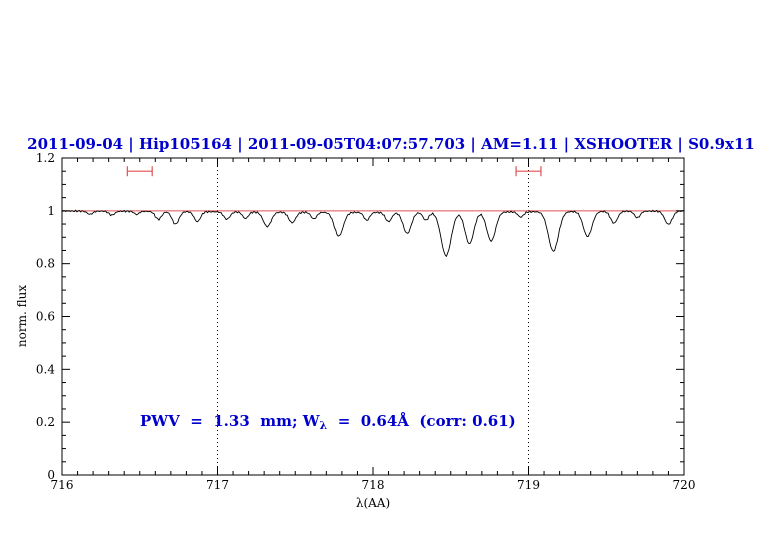  Describe the element at coordinates (62, 485) in the screenshot. I see `x-tick-label: 716` at that location.